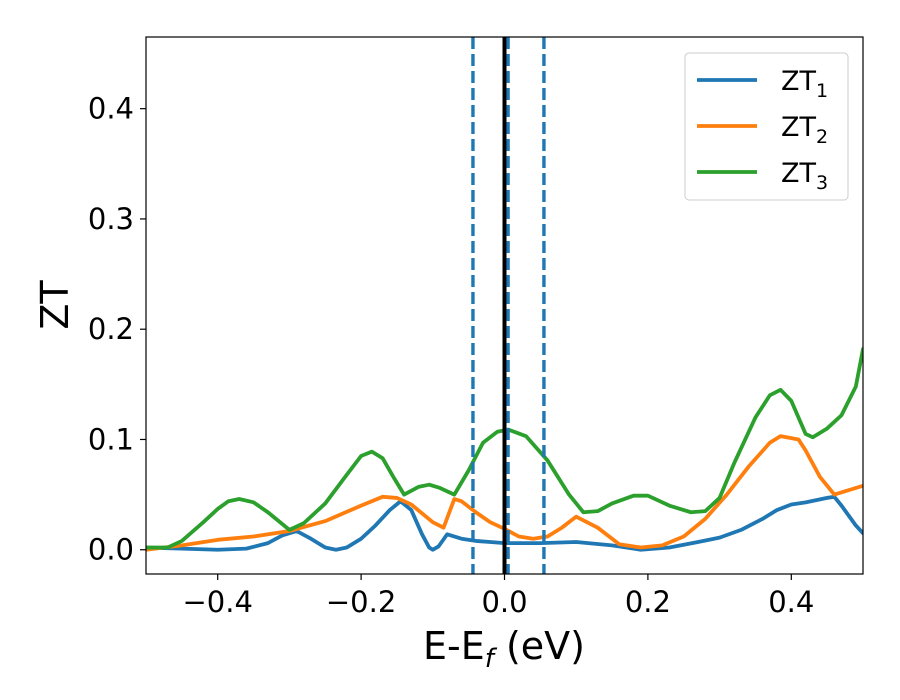 This screenshot has width=900, height=700. I want to click on legend-label-2: ZT2, so click(804, 130).